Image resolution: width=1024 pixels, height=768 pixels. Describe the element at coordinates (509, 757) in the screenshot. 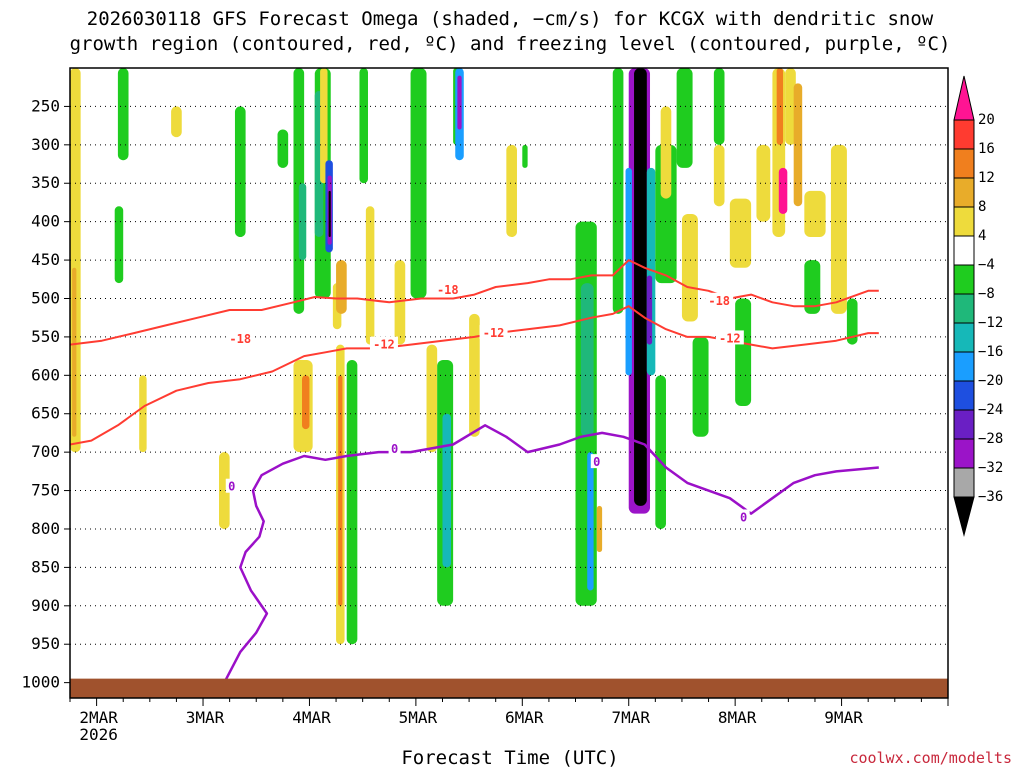

I see `x-axis-title: Forecast Time (UTC)` at that location.